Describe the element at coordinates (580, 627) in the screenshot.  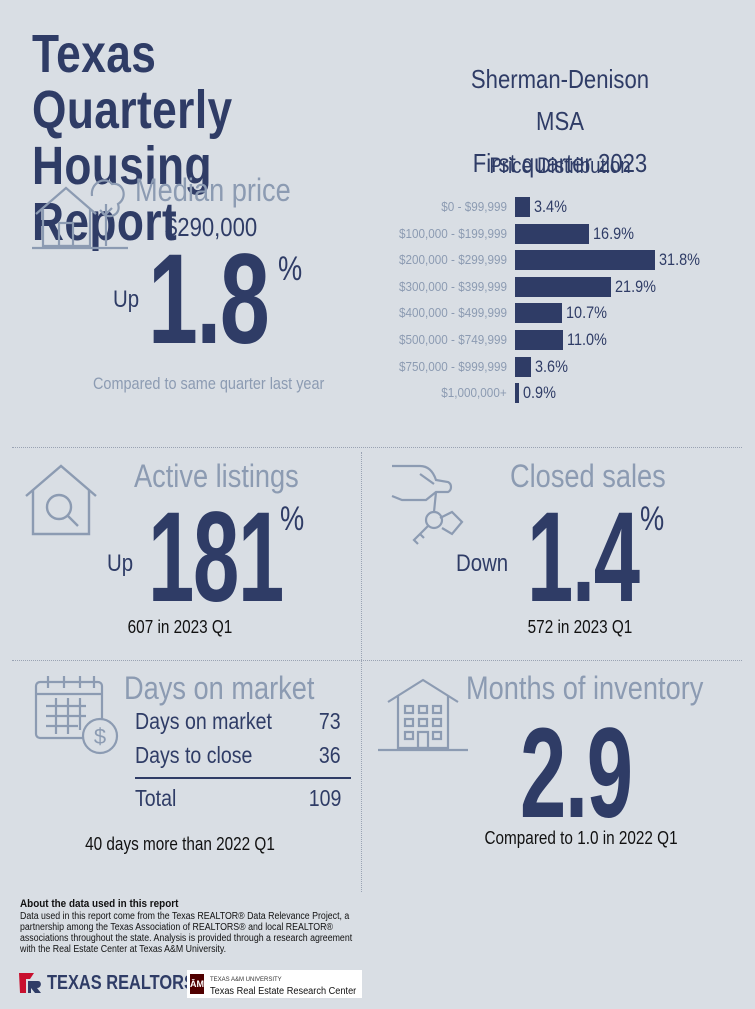
I see `closed-sales-detail: 572 in 2023 Q1` at that location.